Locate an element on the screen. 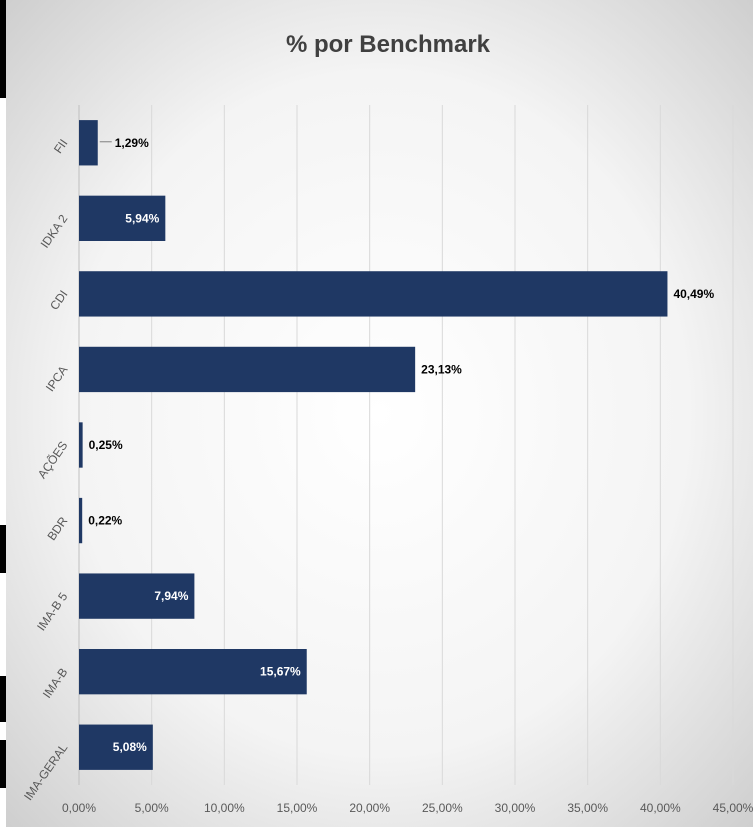 This screenshot has width=753, height=827. chart-title: % por Benchmark is located at coordinates (388, 44).